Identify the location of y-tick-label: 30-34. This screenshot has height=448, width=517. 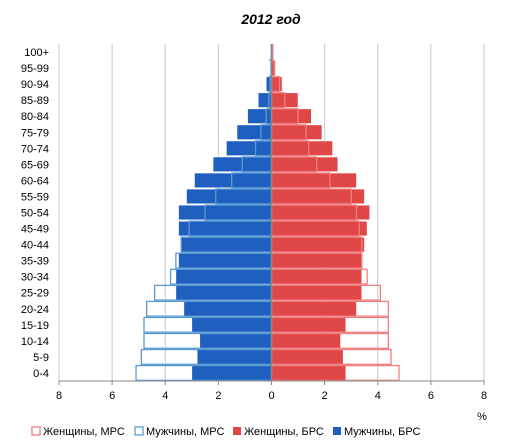
(35, 278).